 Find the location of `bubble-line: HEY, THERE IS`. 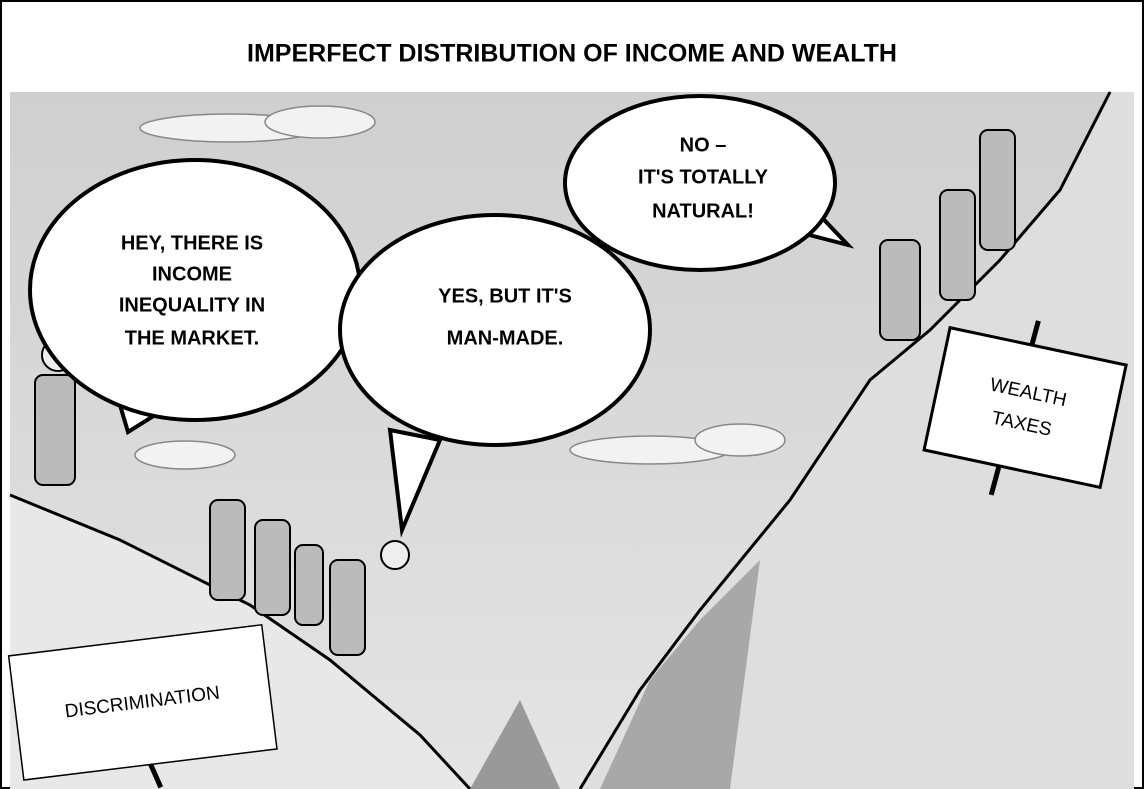

bubble-line: HEY, THERE IS is located at coordinates (192, 243).